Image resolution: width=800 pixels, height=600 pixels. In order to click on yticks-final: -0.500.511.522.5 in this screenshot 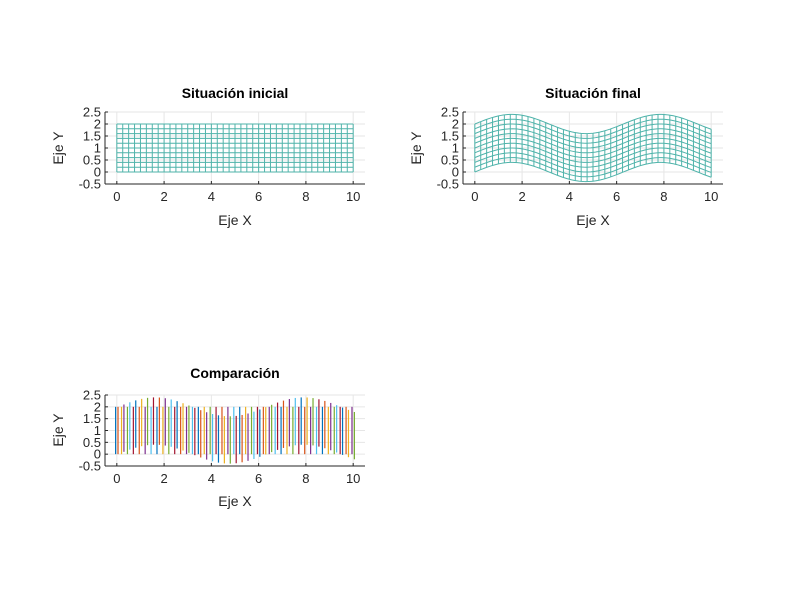, I will do `click(451, 148)`.